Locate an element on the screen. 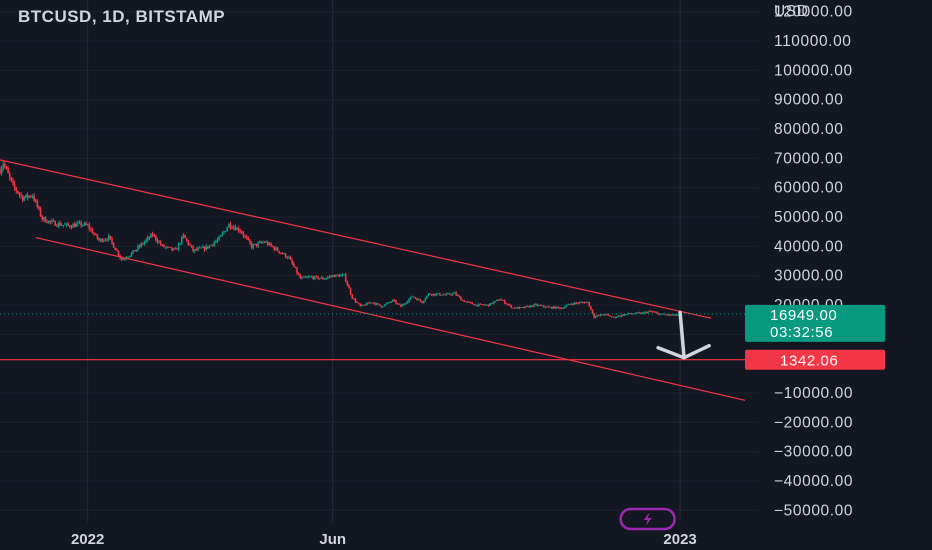 The image size is (932, 550). countdown-label: 03:32:56 is located at coordinates (801, 332).